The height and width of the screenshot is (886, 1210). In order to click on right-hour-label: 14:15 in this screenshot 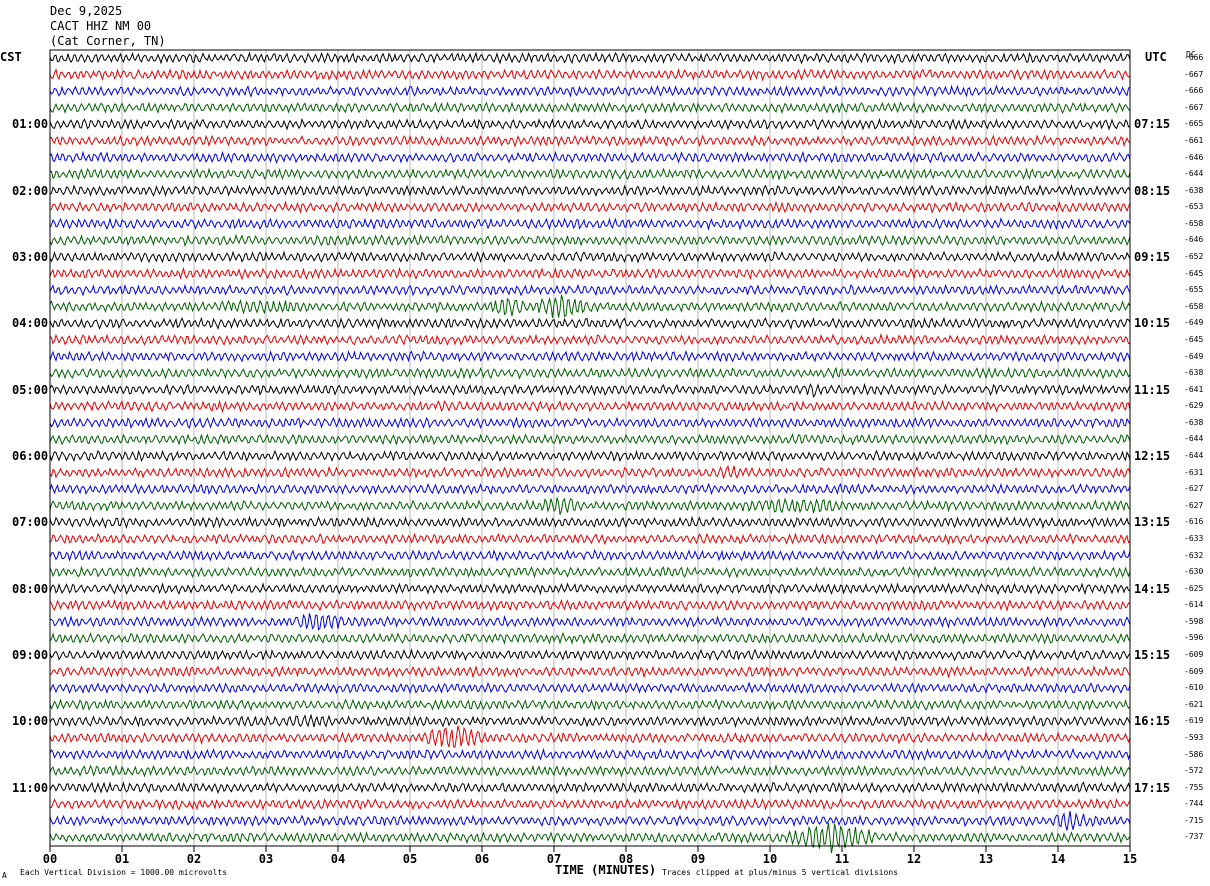, I will do `click(1152, 588)`.